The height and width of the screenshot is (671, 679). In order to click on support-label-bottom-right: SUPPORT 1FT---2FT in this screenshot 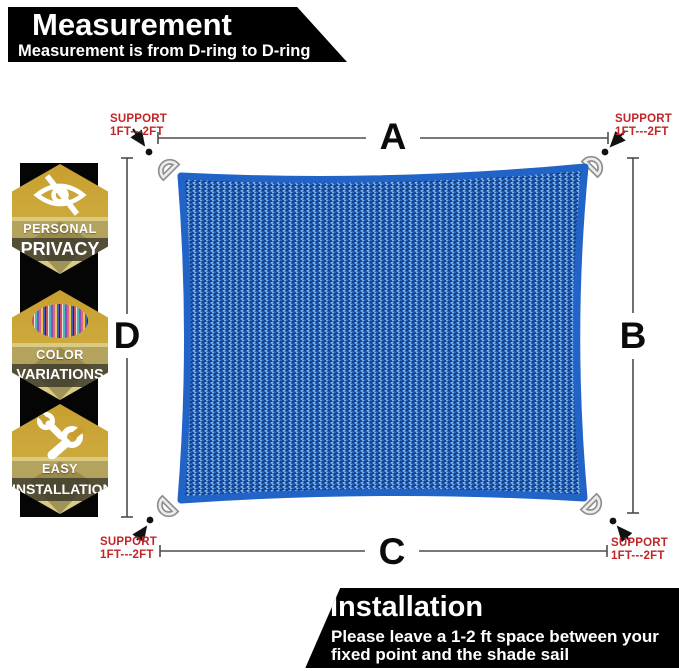, I will do `click(639, 550)`.